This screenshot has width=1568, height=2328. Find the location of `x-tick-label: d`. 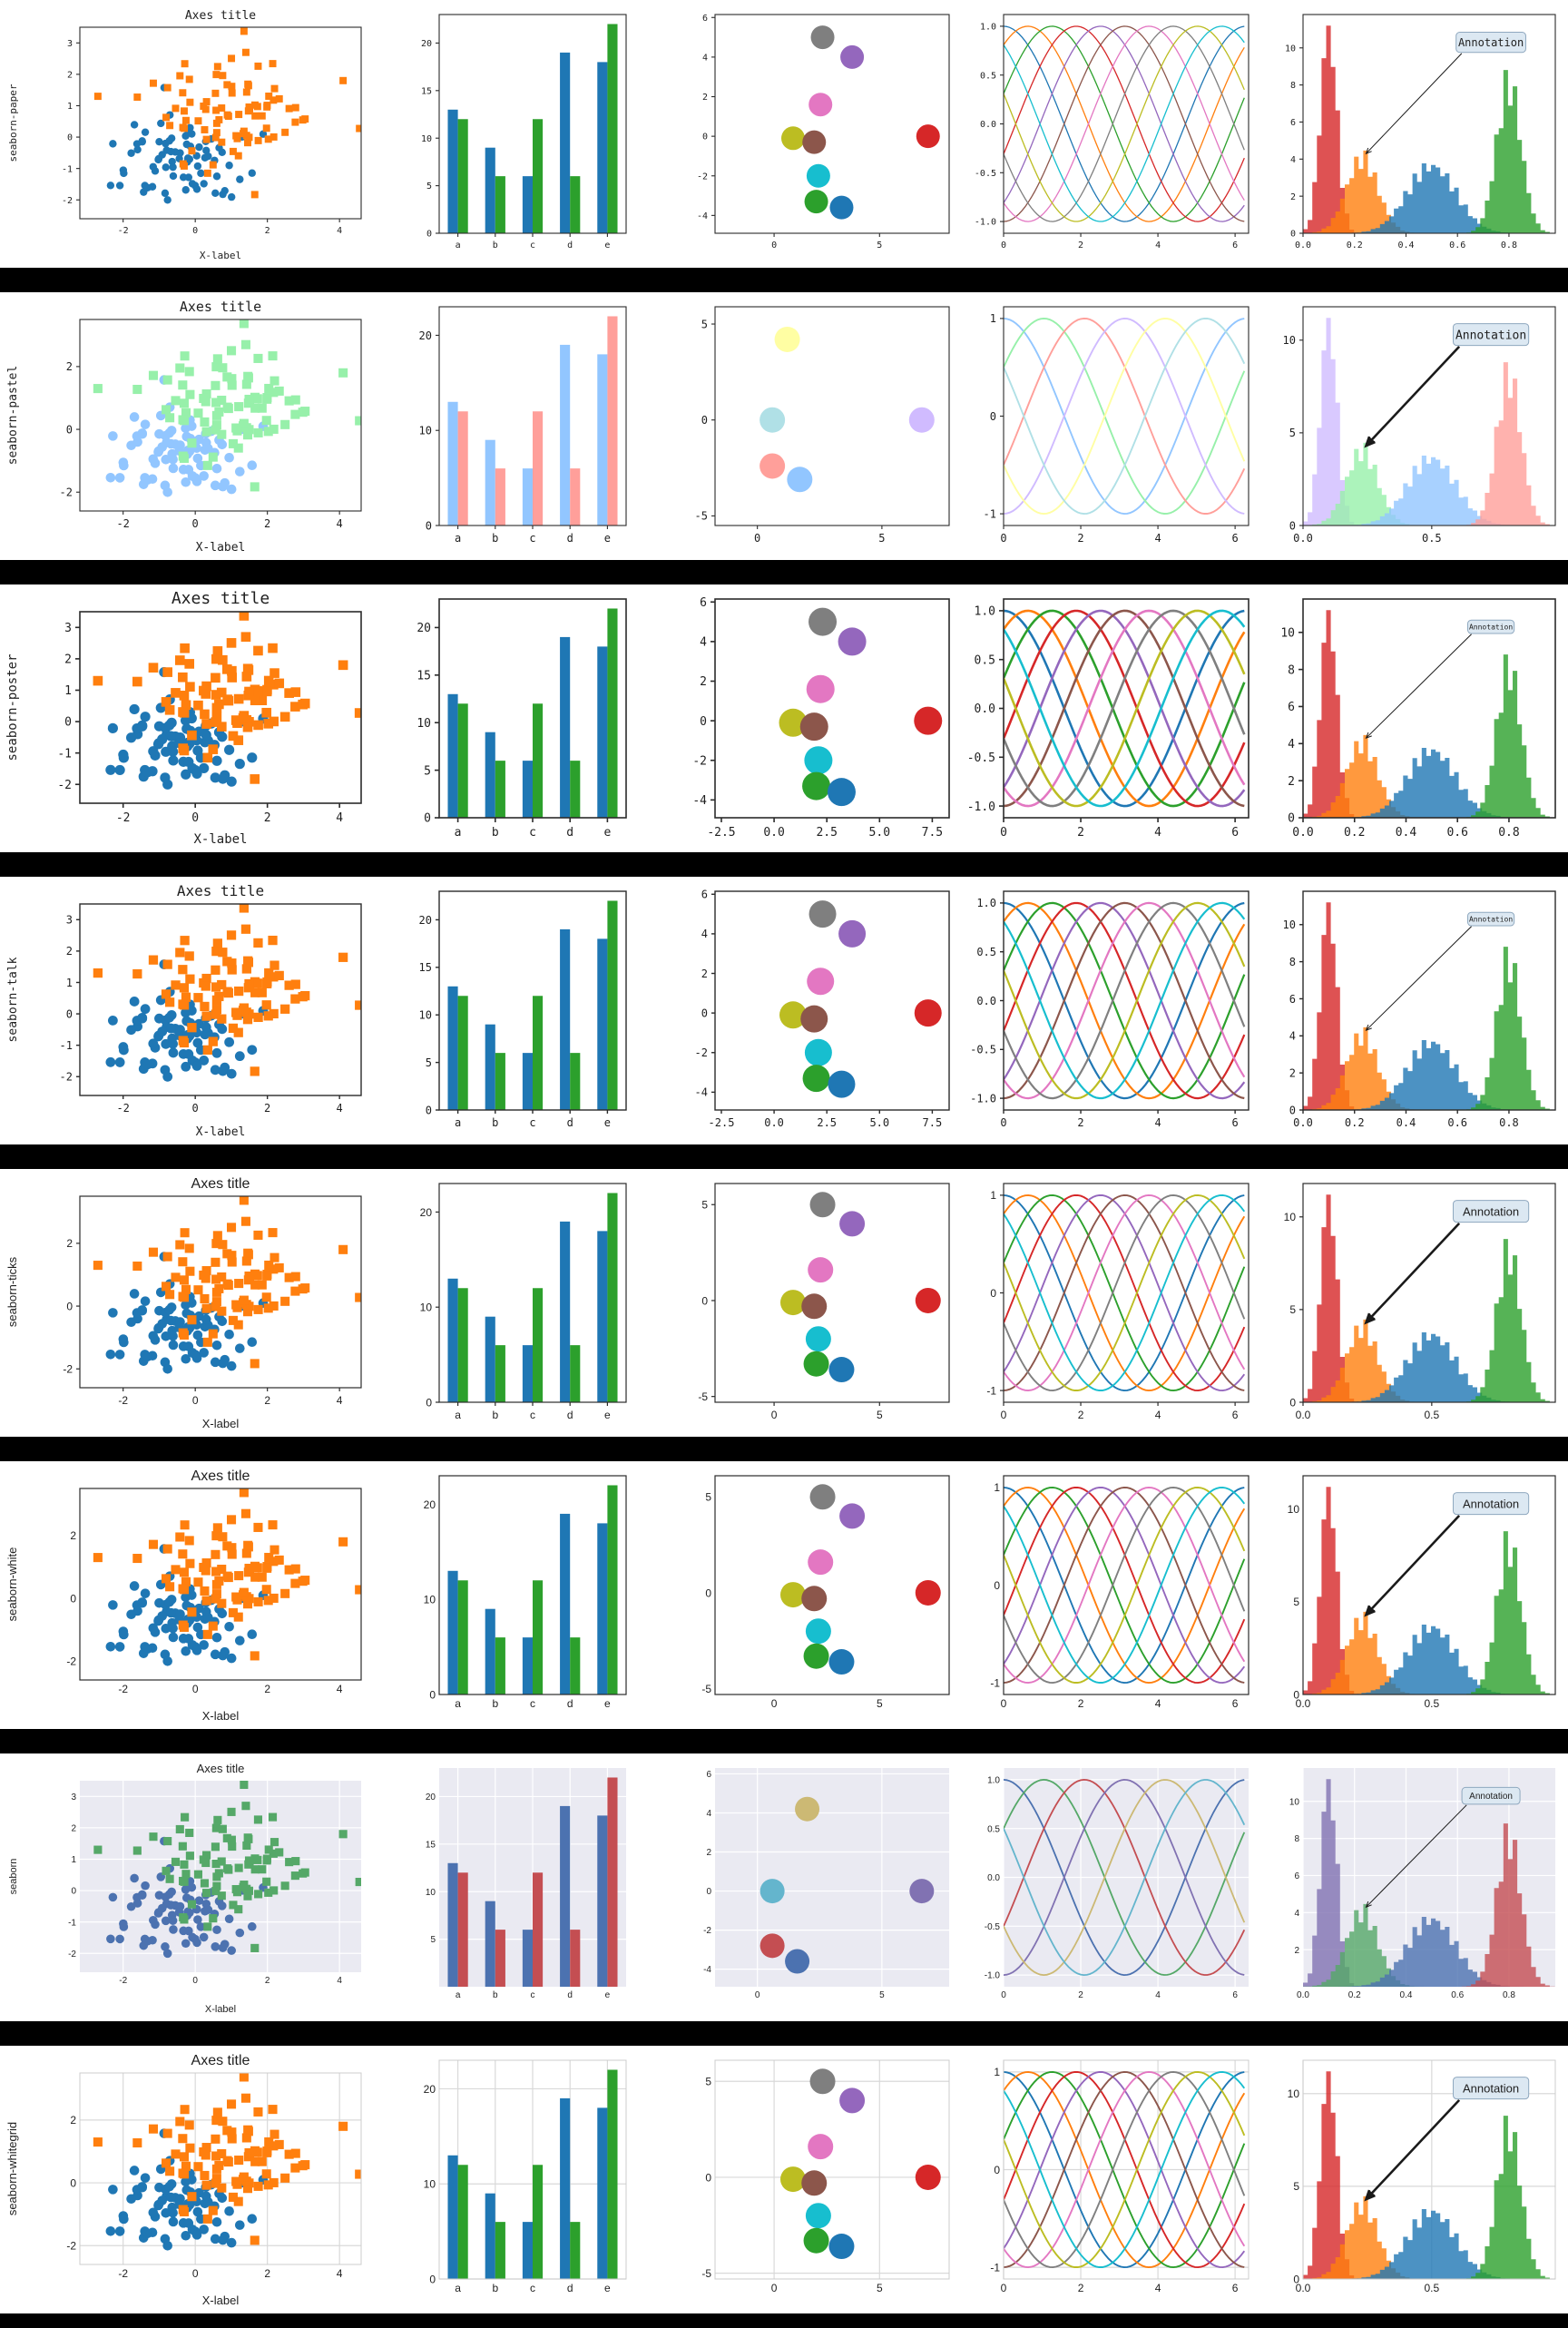

x-tick-label: d is located at coordinates (570, 1415).